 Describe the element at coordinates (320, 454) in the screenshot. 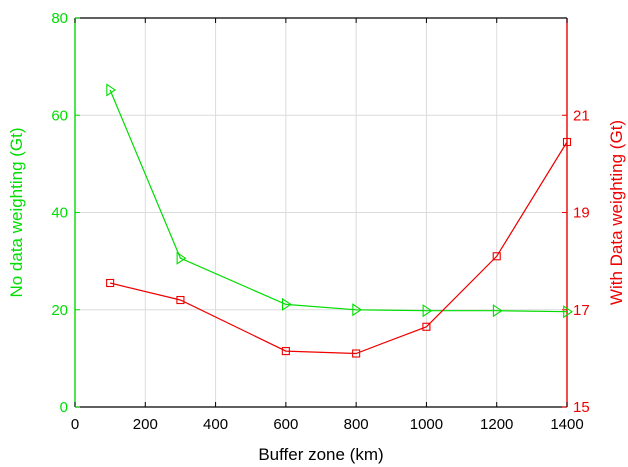

I see `x-axis-title: Buffer zone (km)` at that location.